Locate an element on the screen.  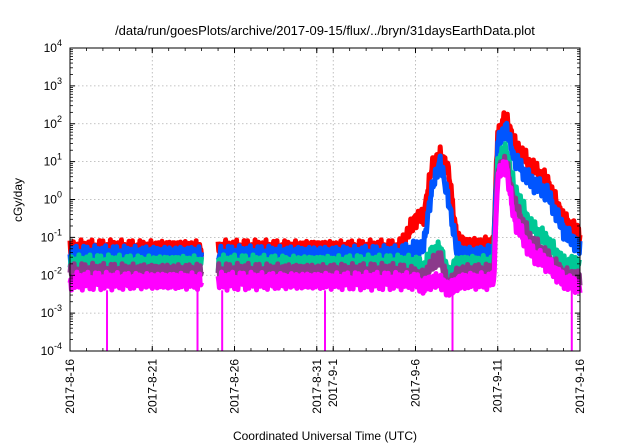
x-tick-label: 2017-9-1 is located at coordinates (333, 383).